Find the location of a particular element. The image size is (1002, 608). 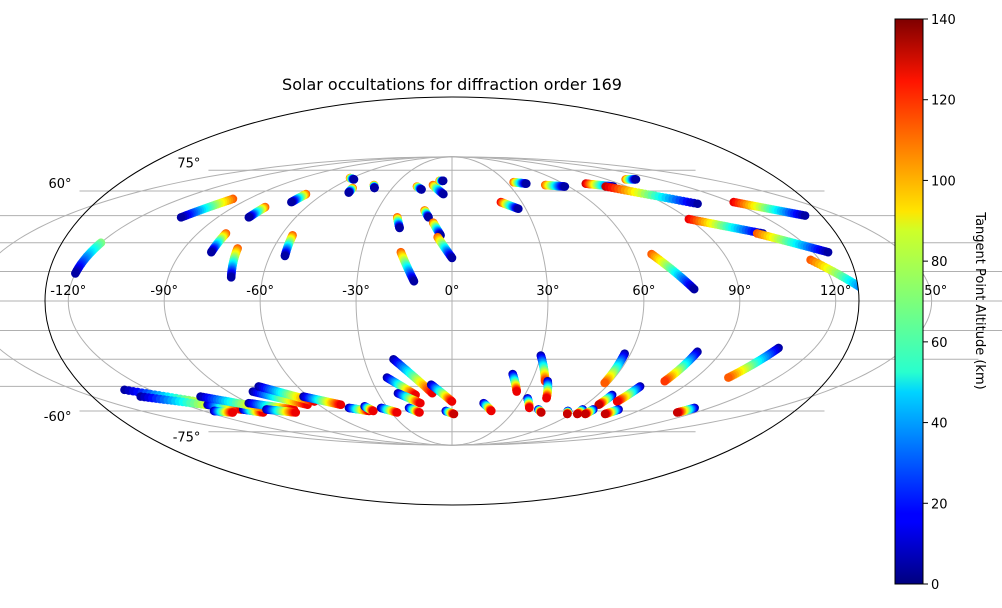

lon-tick-label: 30° is located at coordinates (547, 291).